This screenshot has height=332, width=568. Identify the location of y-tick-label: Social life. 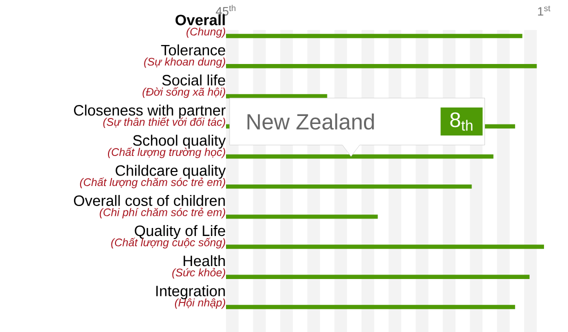
(194, 80).